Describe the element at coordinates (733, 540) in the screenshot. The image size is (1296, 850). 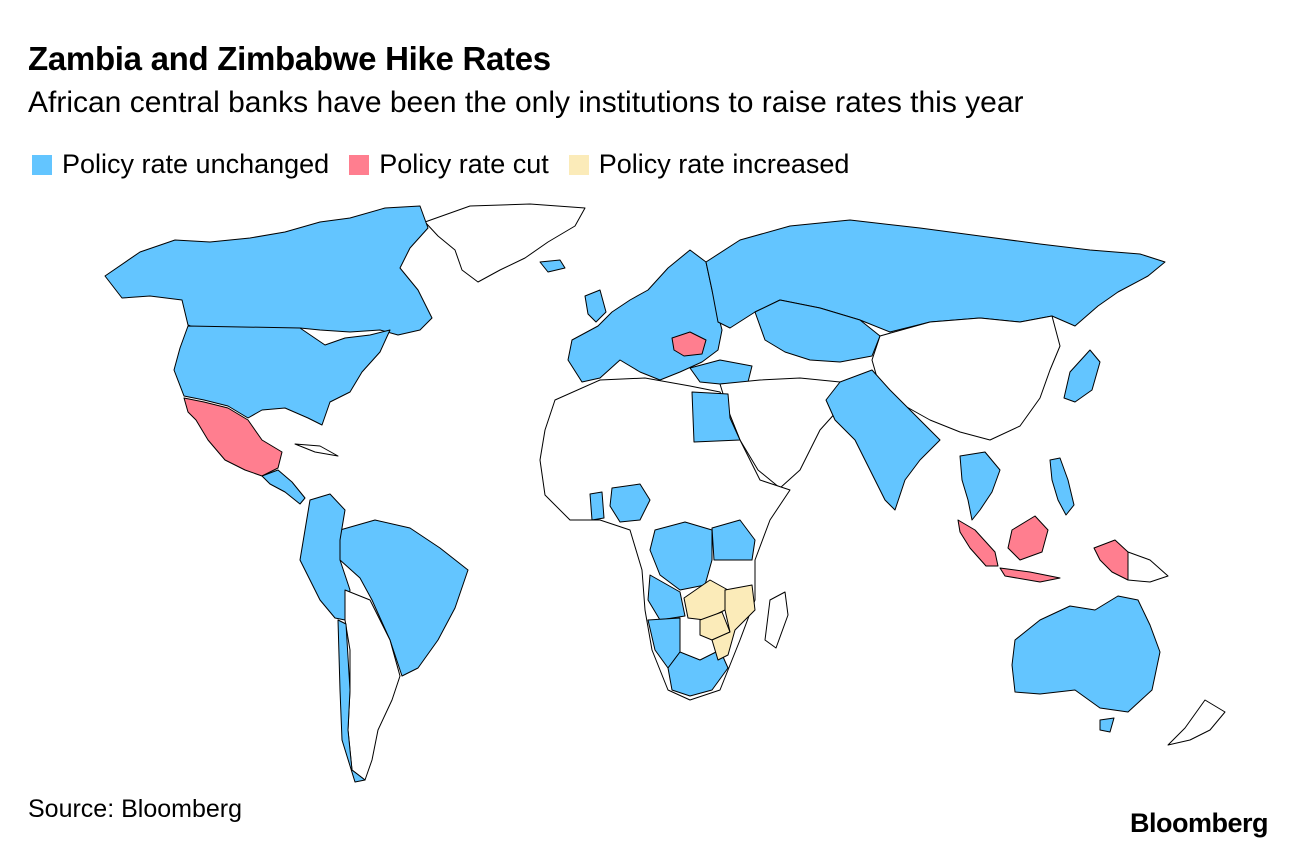
I see `region-kenya-tanzania` at that location.